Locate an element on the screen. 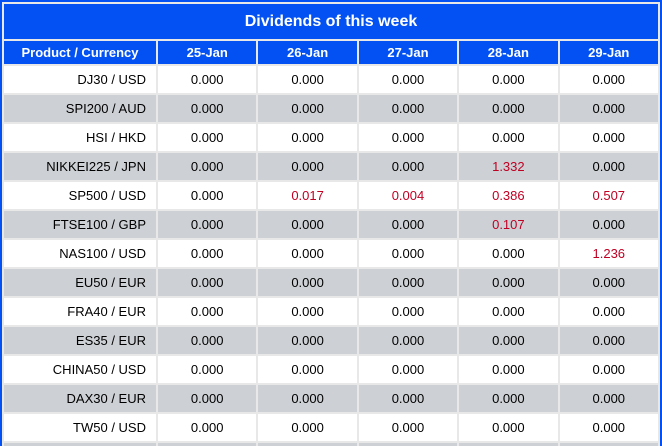  product-cell: EU50 / EUR is located at coordinates (80, 282).